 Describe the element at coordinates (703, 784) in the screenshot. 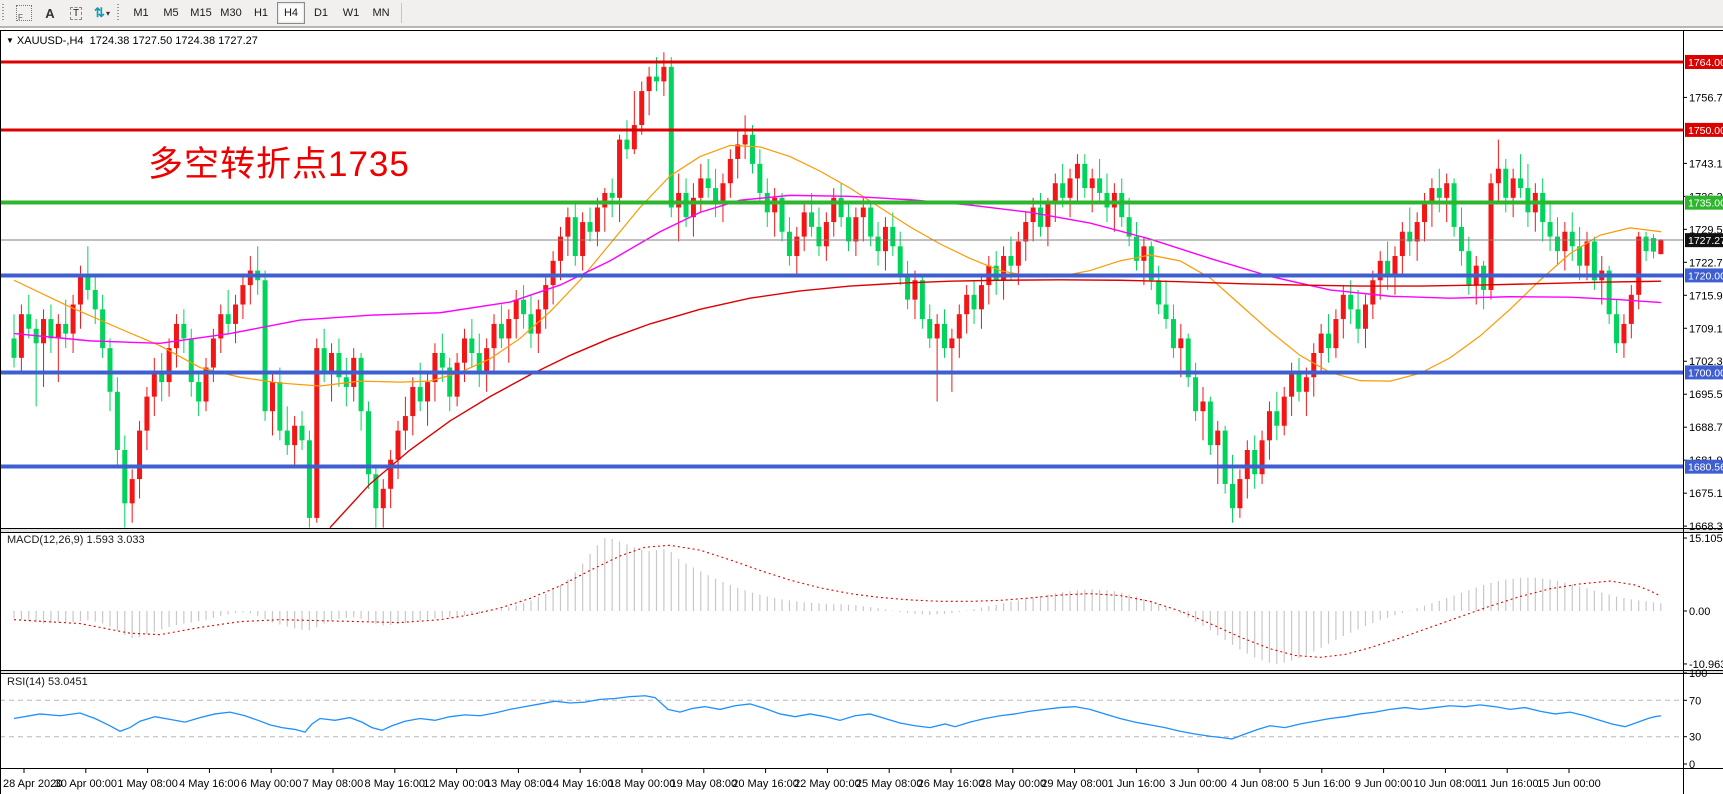

I see `time-tick-label: 19 May 08:00` at that location.